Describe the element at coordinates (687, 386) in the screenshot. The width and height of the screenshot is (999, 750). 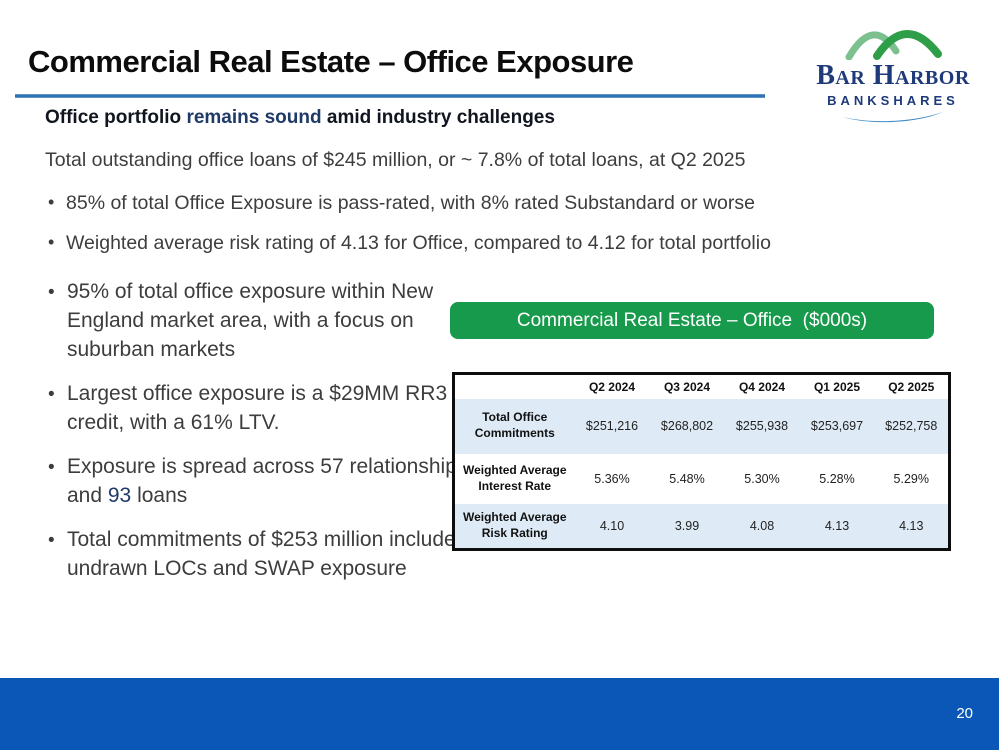
I see `column-header: Q3 2024` at that location.